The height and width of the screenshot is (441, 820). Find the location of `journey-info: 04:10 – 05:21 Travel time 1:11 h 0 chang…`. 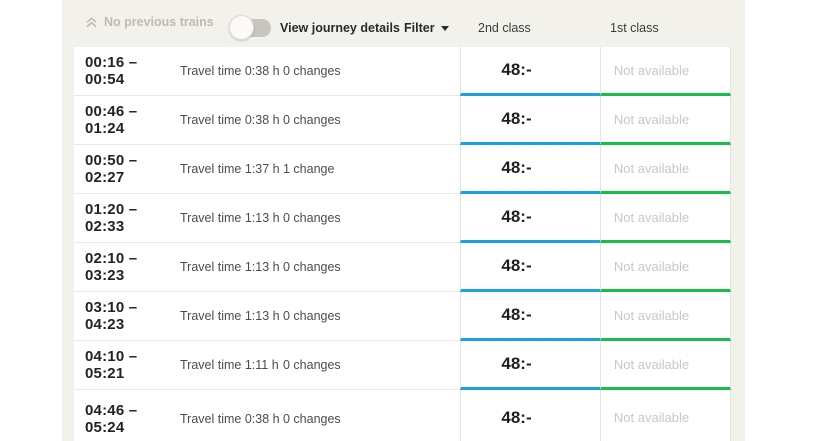

journey-info: 04:10 – 05:21 Travel time 1:11 h 0 chang… is located at coordinates (267, 365).